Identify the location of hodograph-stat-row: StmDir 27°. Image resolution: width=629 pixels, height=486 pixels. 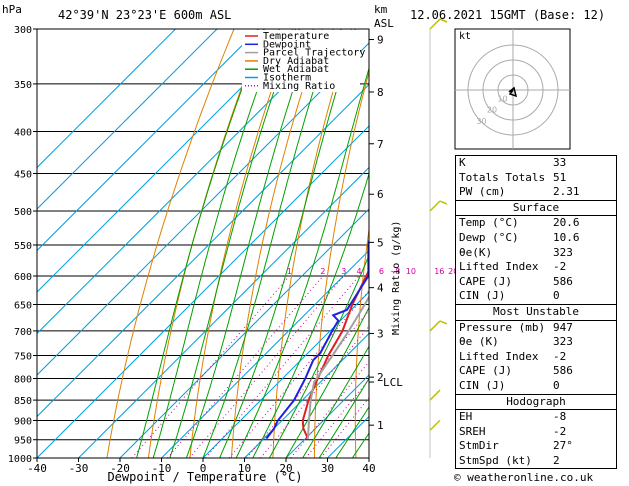
(536, 446).